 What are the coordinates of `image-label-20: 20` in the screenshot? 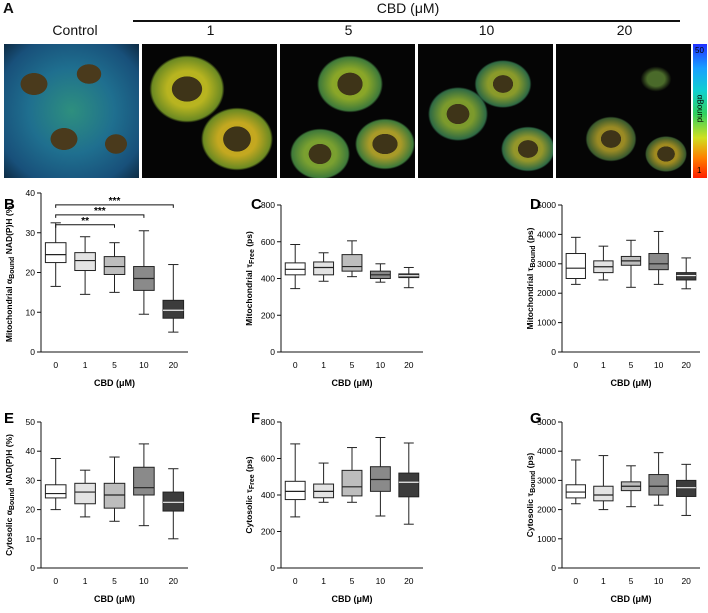 It's located at (624, 30).